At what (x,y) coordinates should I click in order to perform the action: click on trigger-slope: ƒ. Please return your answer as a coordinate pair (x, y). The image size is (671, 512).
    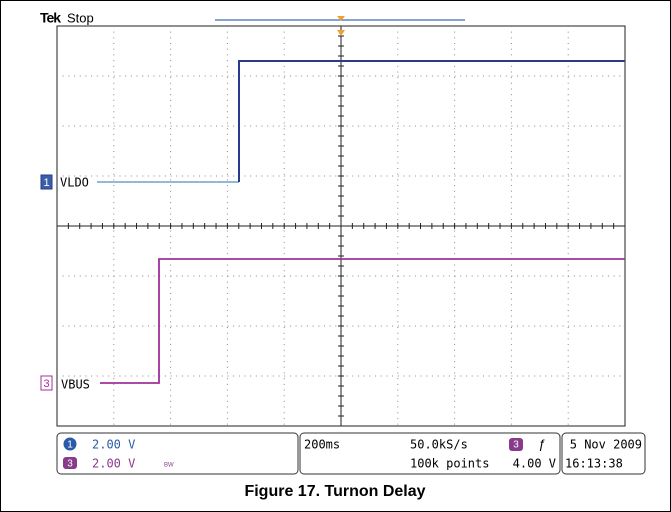
    Looking at the image, I should click on (541, 443).